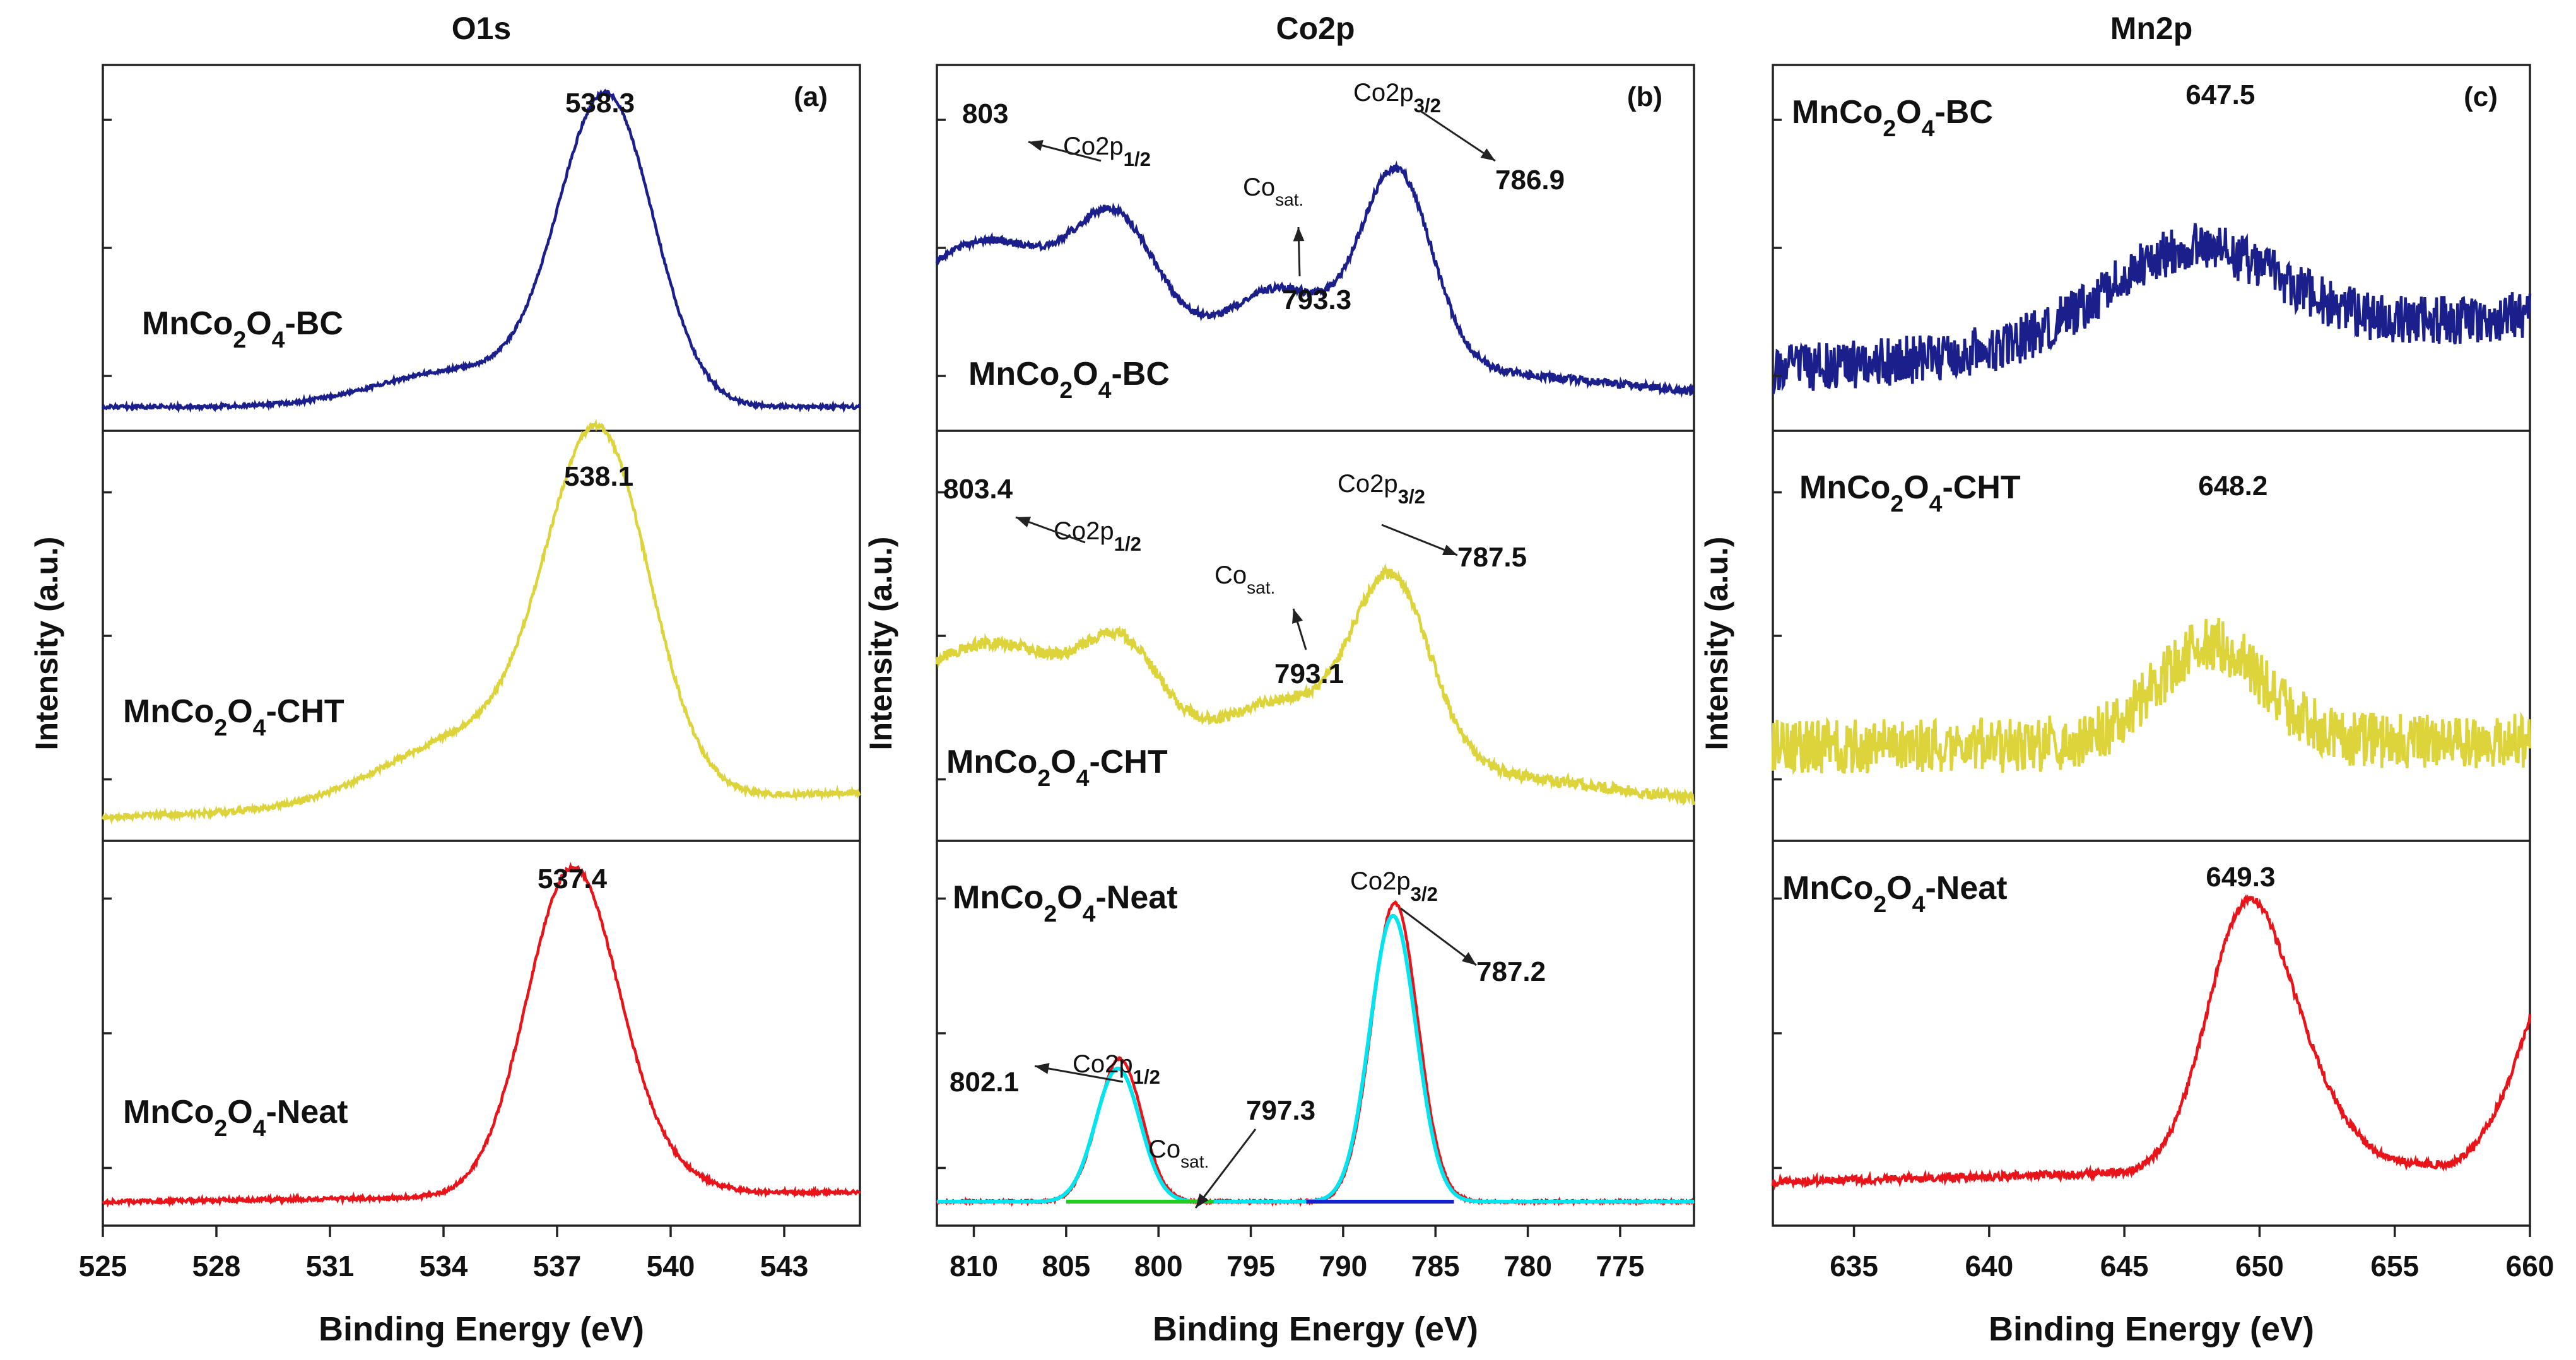 The image size is (2576, 1360). Describe the element at coordinates (1066, 1266) in the screenshot. I see `x-tick-label: 805` at that location.